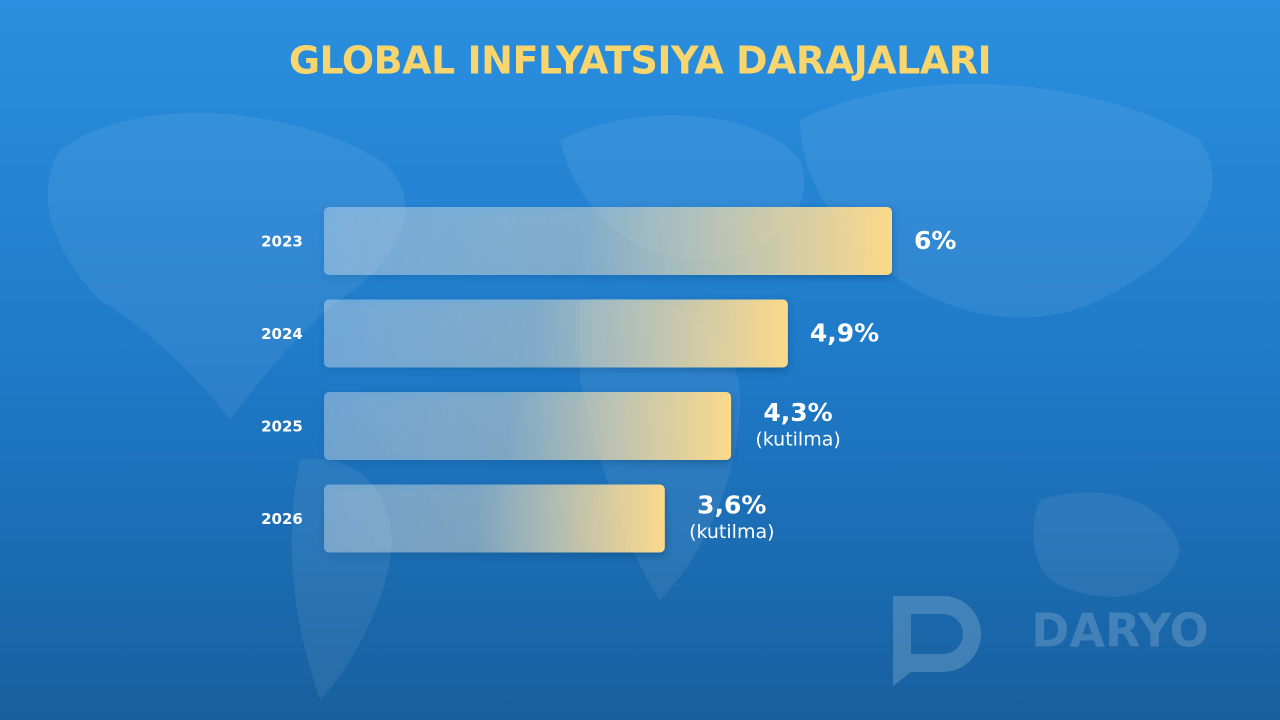  Describe the element at coordinates (937, 641) in the screenshot. I see `watermark-logo` at that location.